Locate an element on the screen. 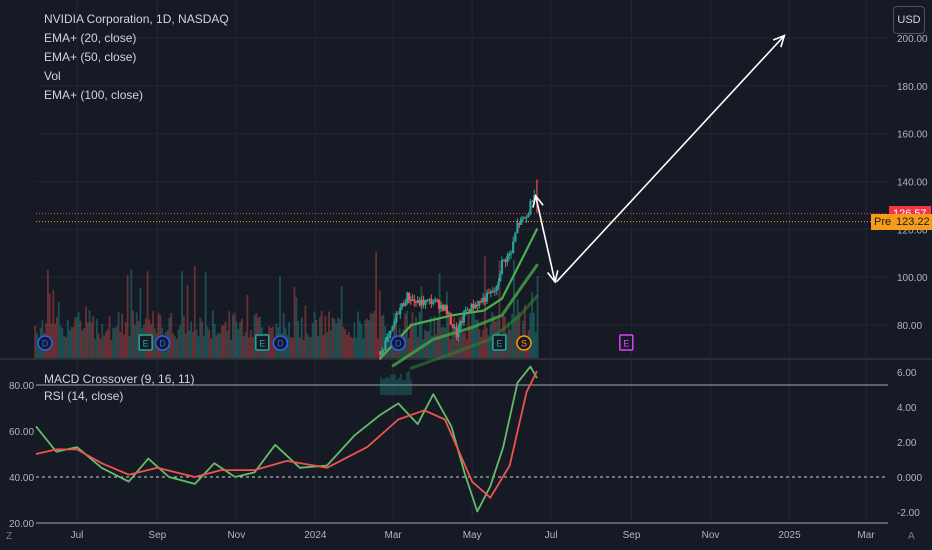 This screenshot has width=932, height=550. macd-axis-tick: 0.000 is located at coordinates (909, 478).